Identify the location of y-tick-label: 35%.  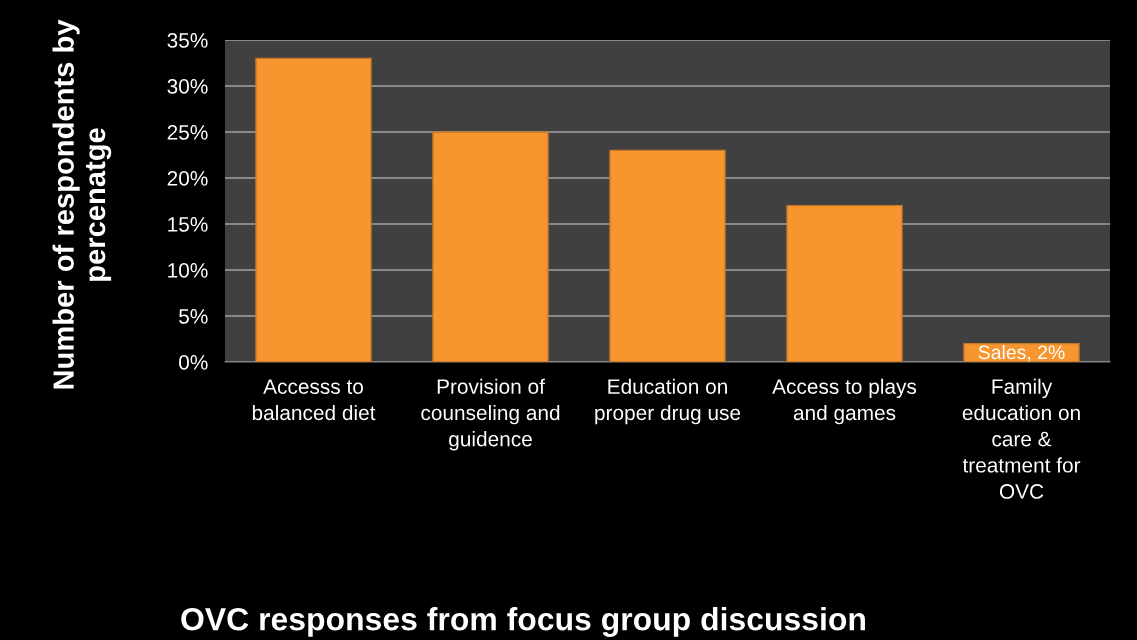
(187, 40).